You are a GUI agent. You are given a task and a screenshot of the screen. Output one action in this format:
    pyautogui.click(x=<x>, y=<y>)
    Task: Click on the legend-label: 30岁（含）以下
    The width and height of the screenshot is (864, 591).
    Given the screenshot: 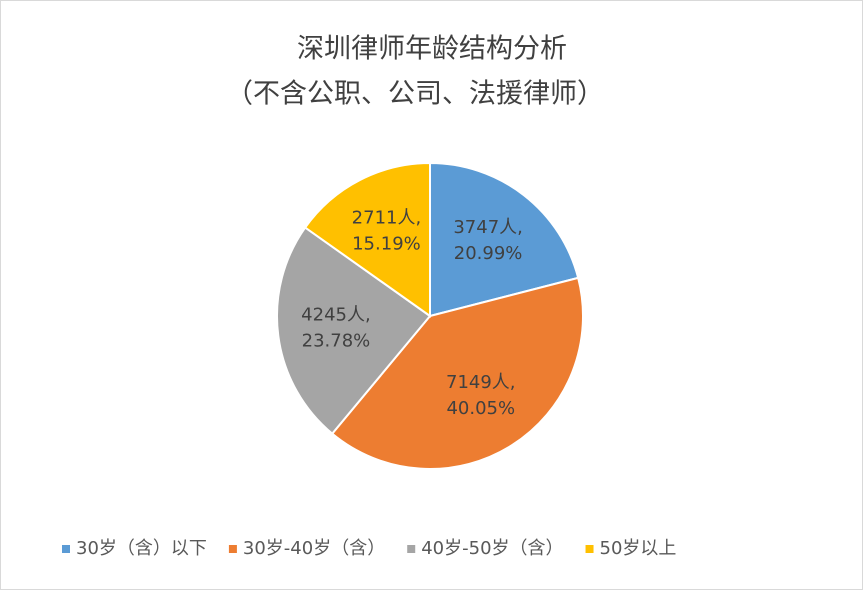 What is the action you would take?
    pyautogui.click(x=141, y=548)
    